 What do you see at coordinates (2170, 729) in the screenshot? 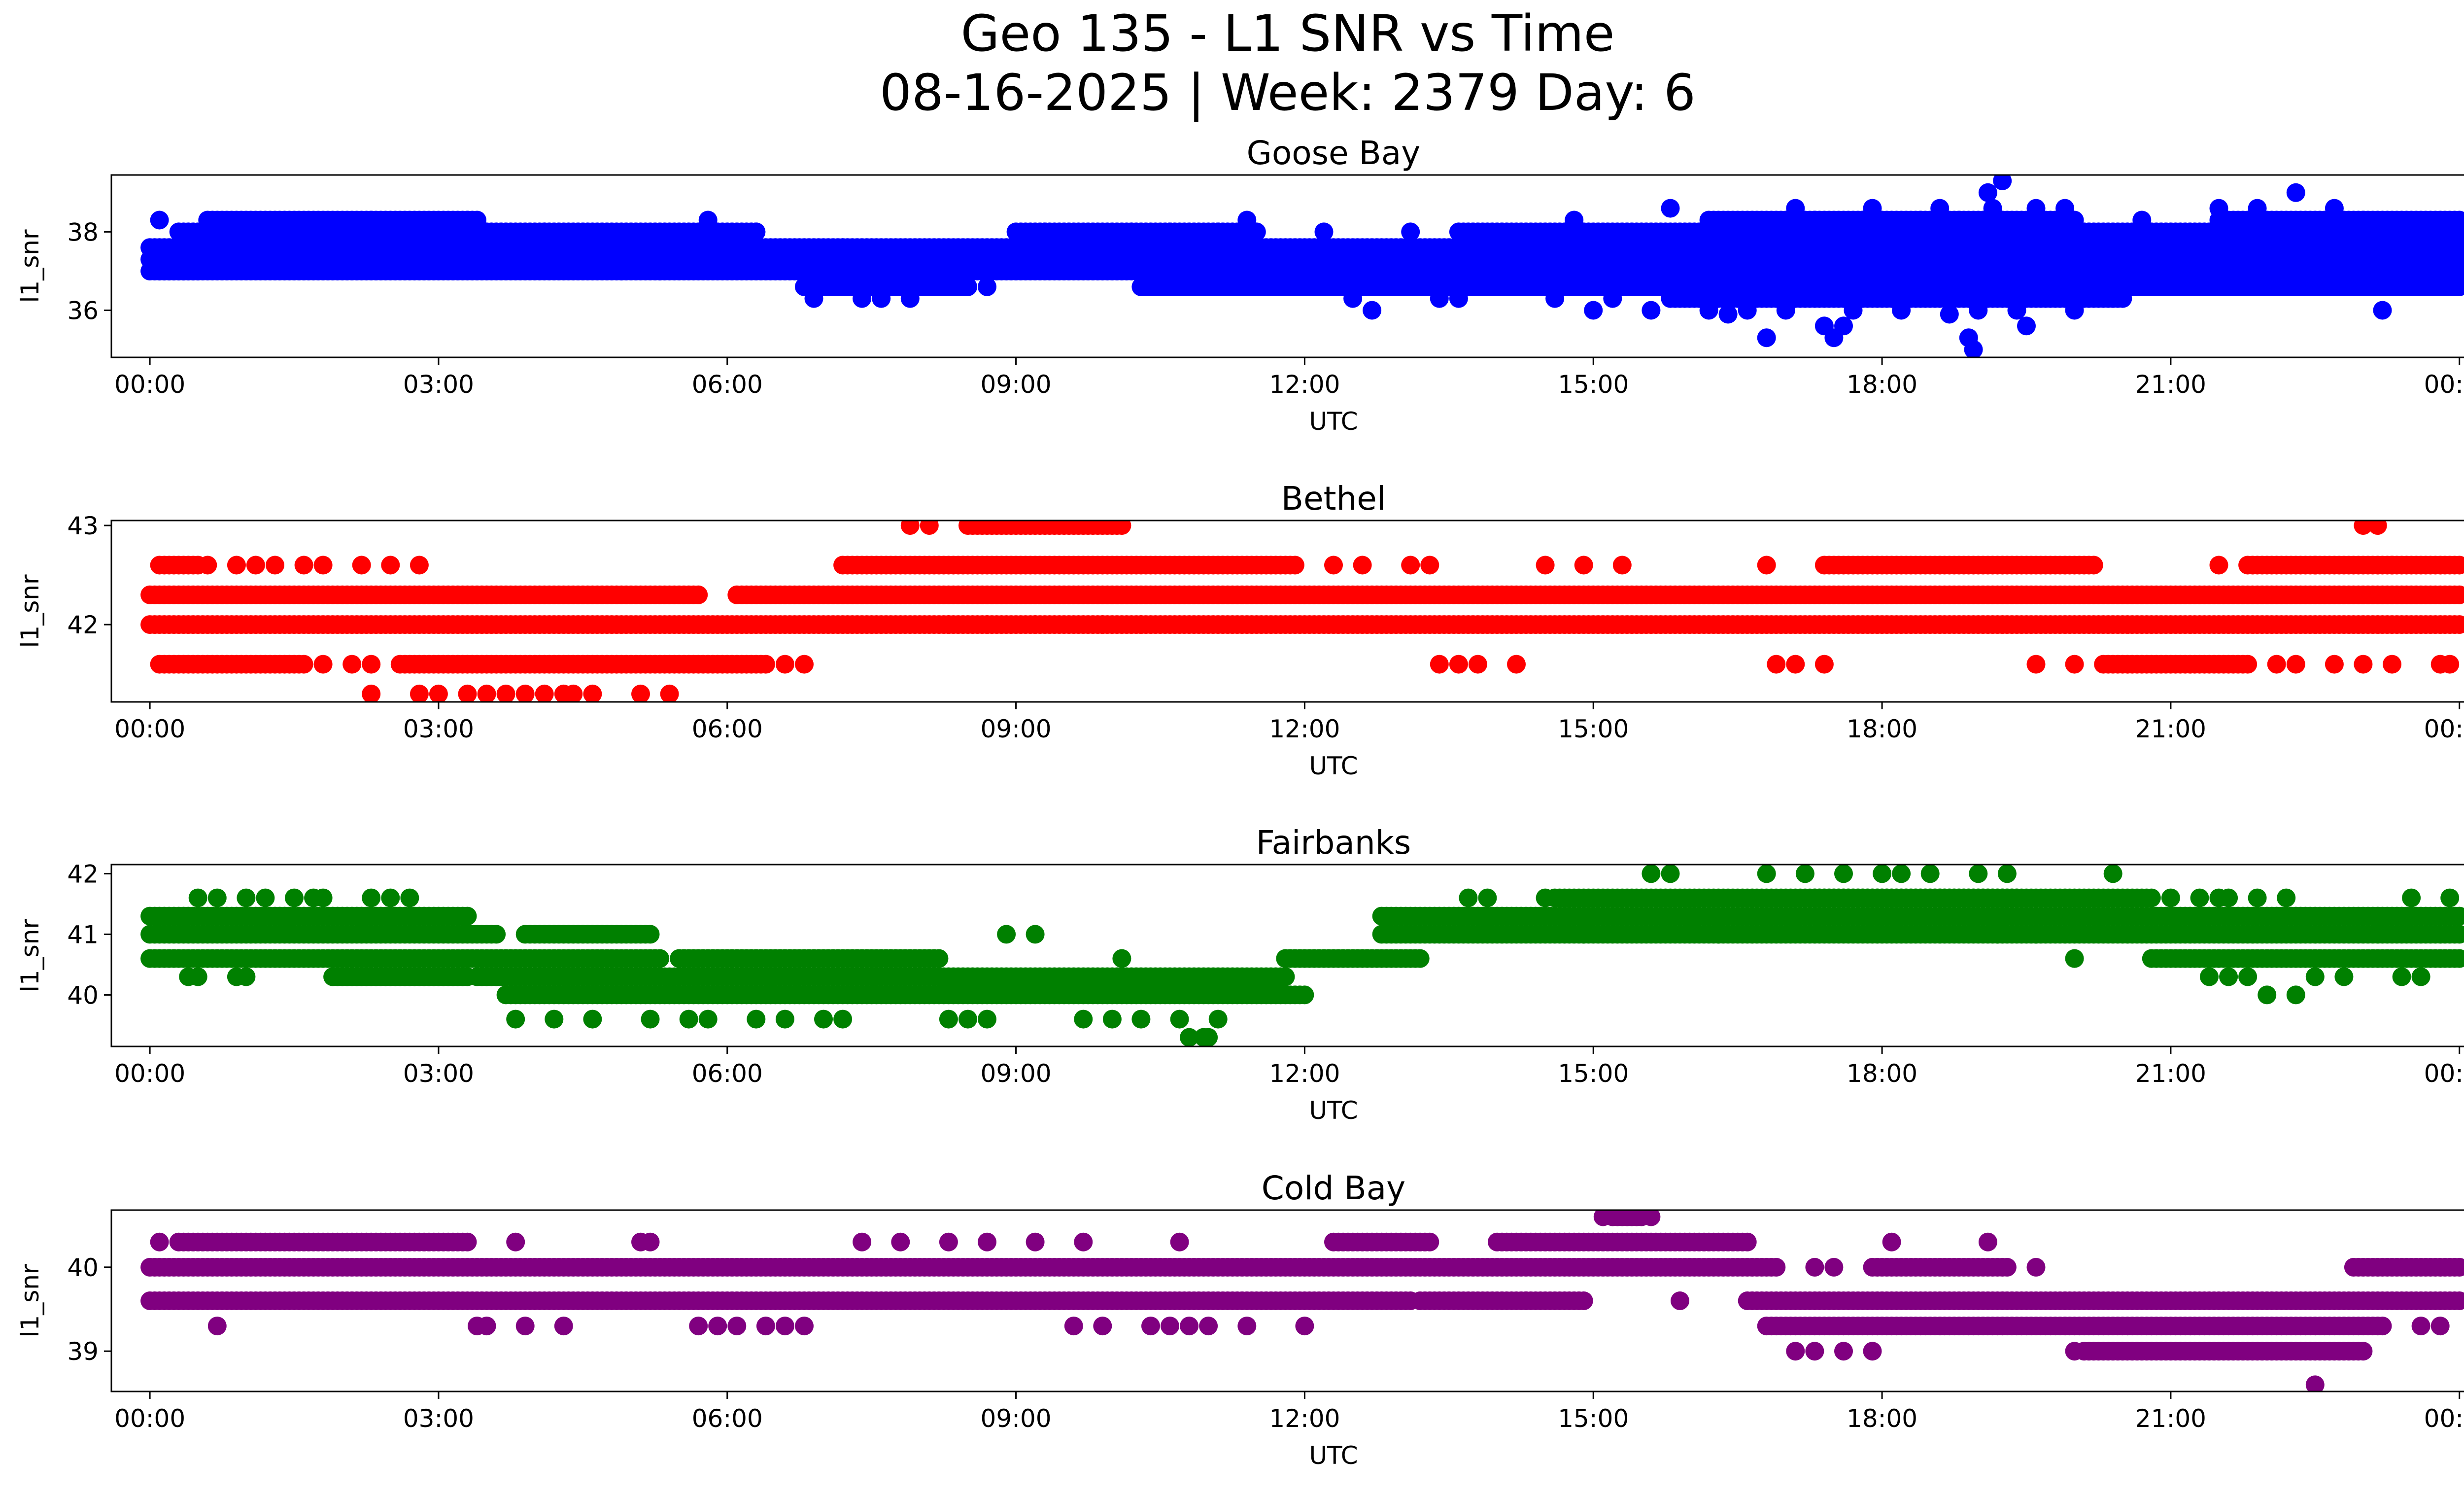
I see `x-tick-label: 21:00` at bounding box center [2170, 729].